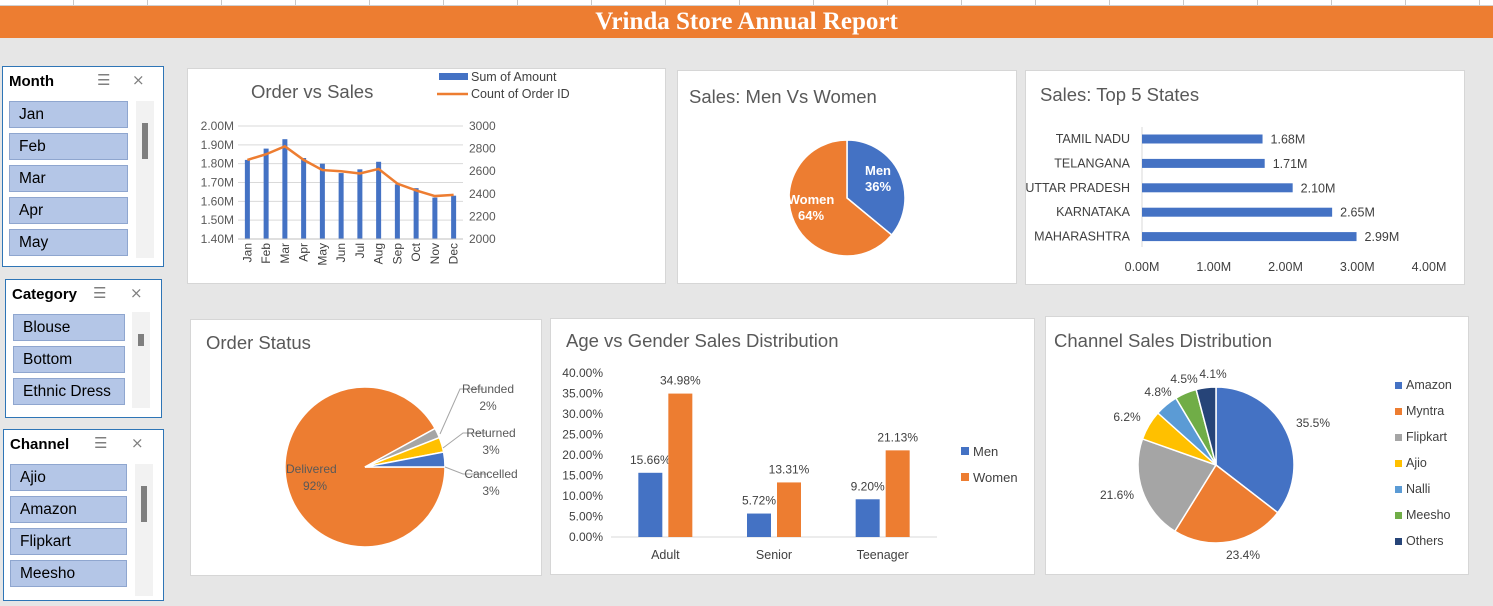  I want to click on legend-swatch-nalli, so click(1398, 489).